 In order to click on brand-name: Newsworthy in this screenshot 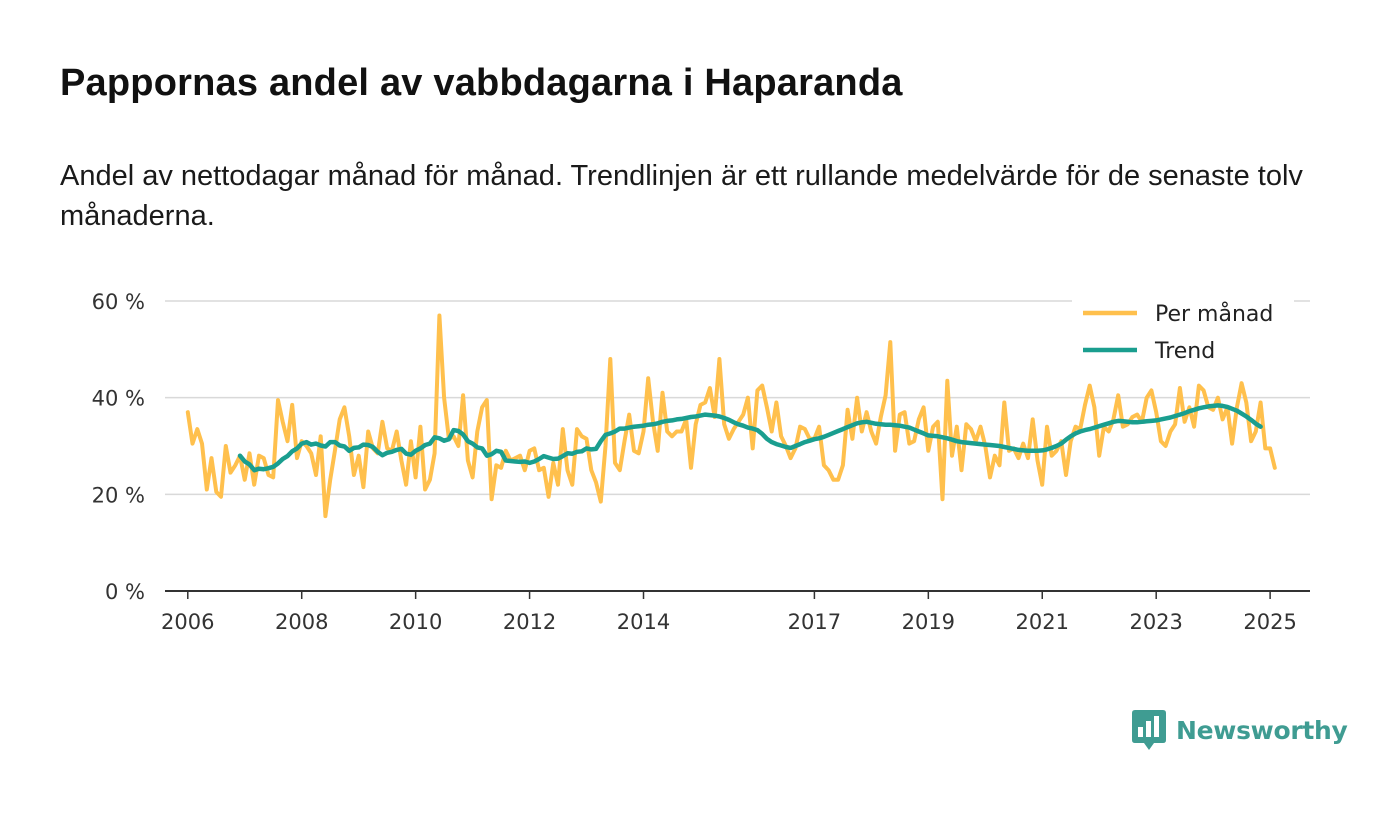, I will do `click(1262, 730)`.